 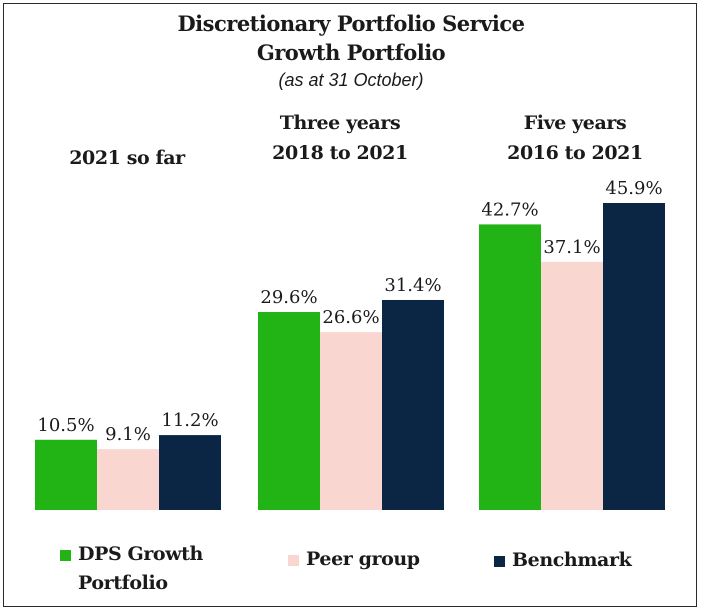 I want to click on bar-peer-five-years, so click(x=572, y=385).